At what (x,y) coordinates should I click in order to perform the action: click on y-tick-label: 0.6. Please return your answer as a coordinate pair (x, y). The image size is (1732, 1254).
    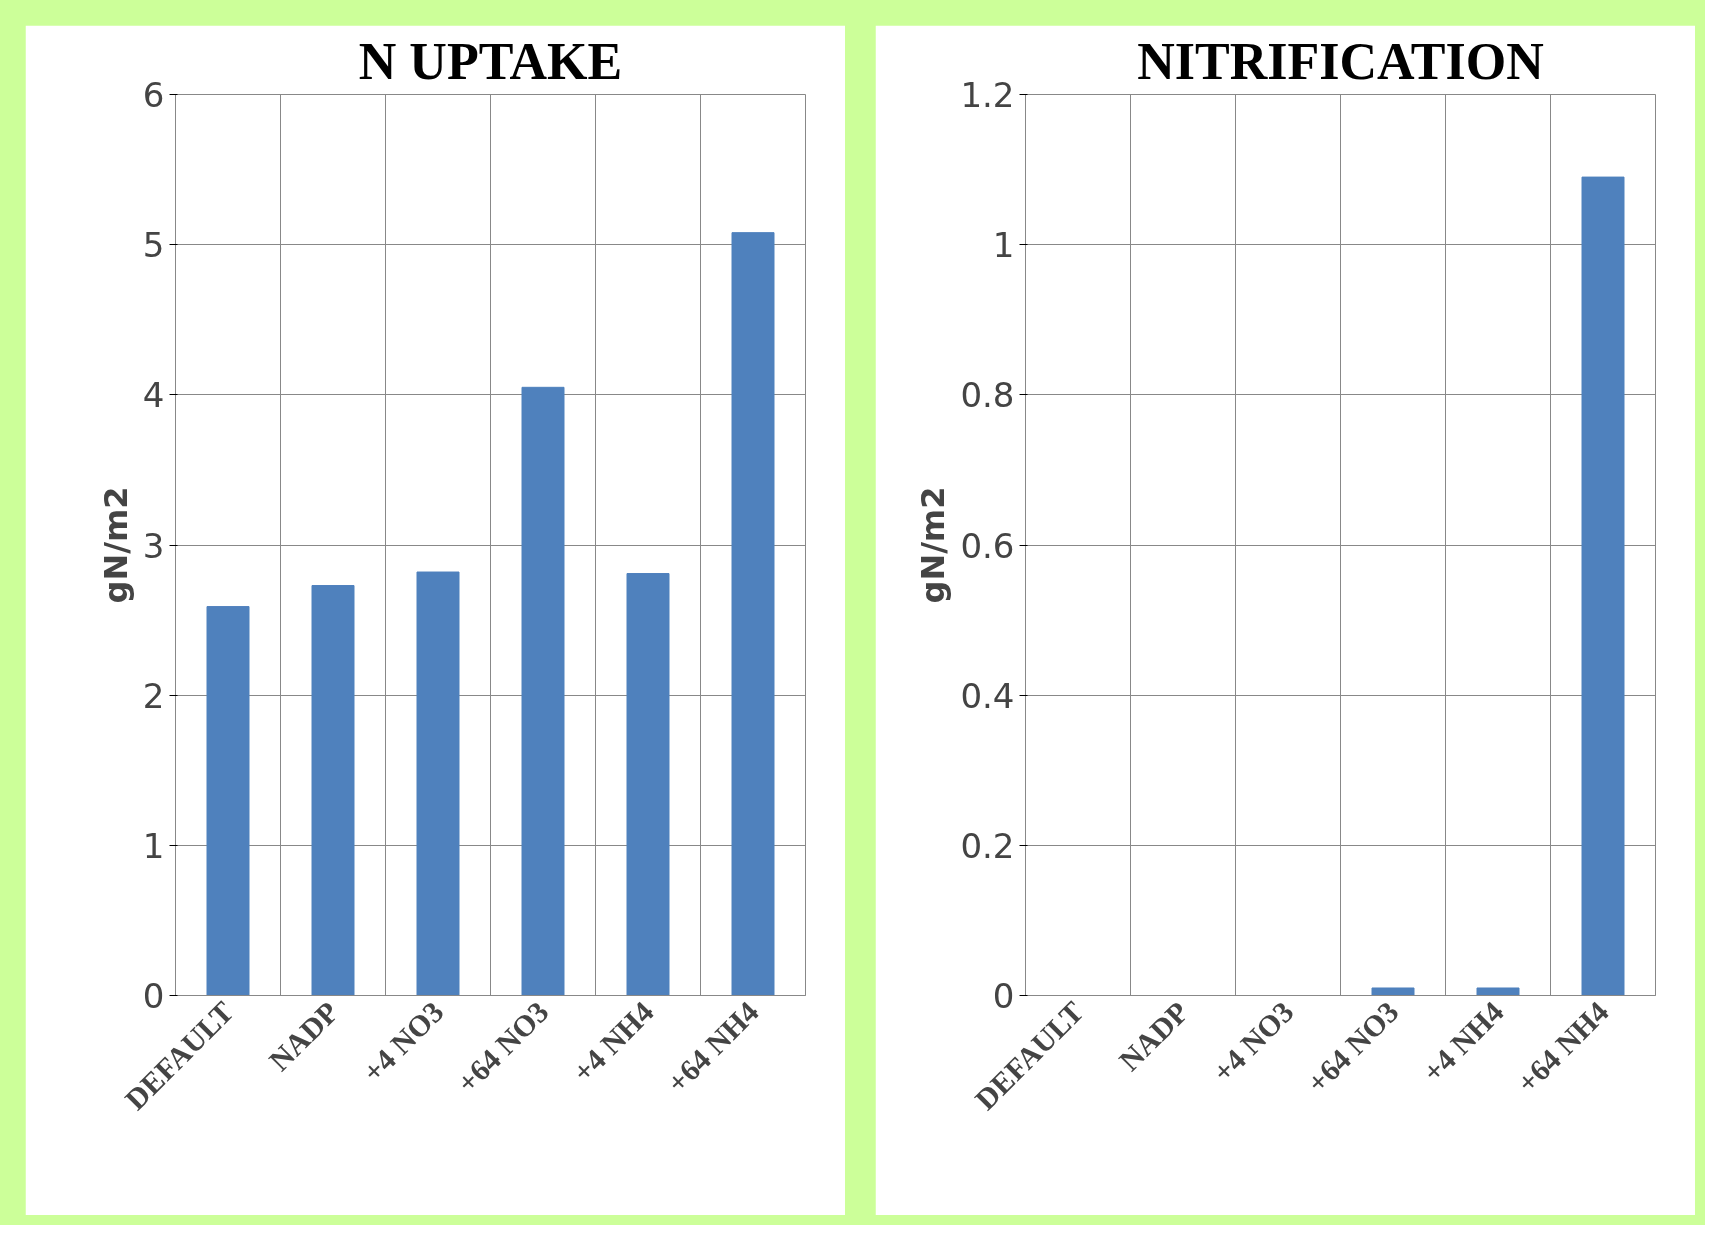
    Looking at the image, I should click on (987, 545).